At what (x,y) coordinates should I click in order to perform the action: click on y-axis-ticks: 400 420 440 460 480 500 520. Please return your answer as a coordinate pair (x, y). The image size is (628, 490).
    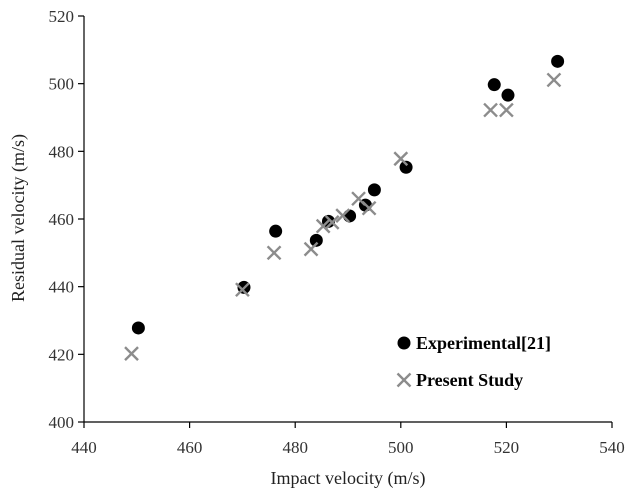
    Looking at the image, I should click on (67, 219).